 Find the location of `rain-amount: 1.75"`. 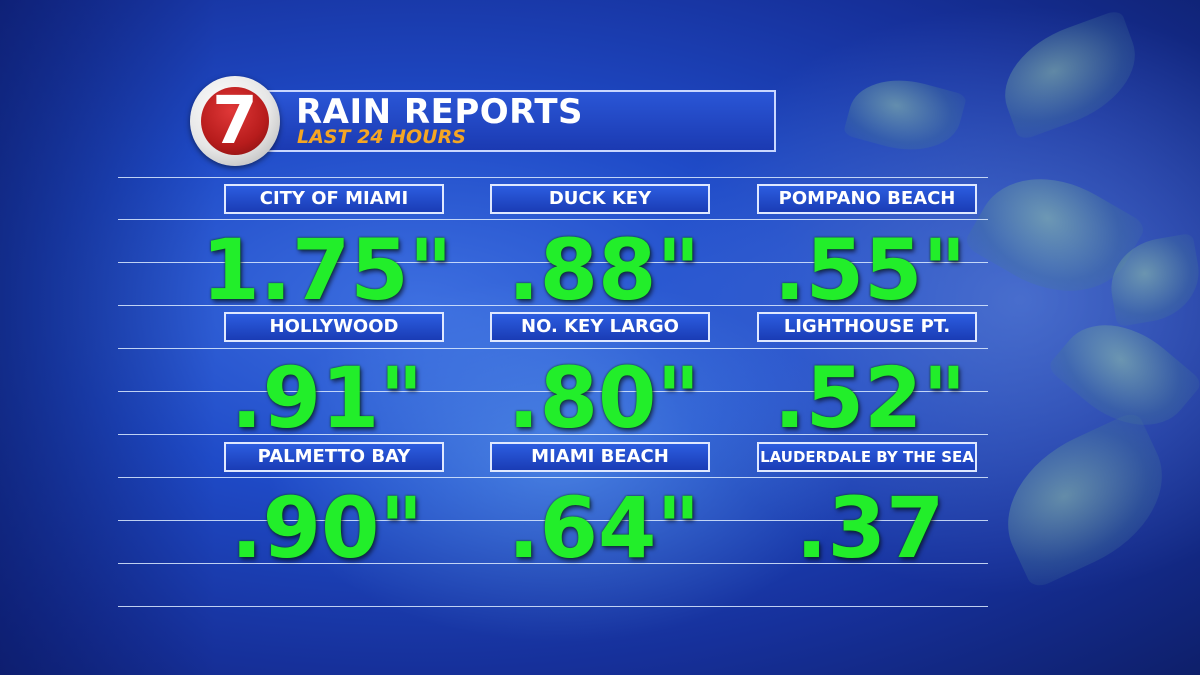

rain-amount: 1.75" is located at coordinates (327, 270).